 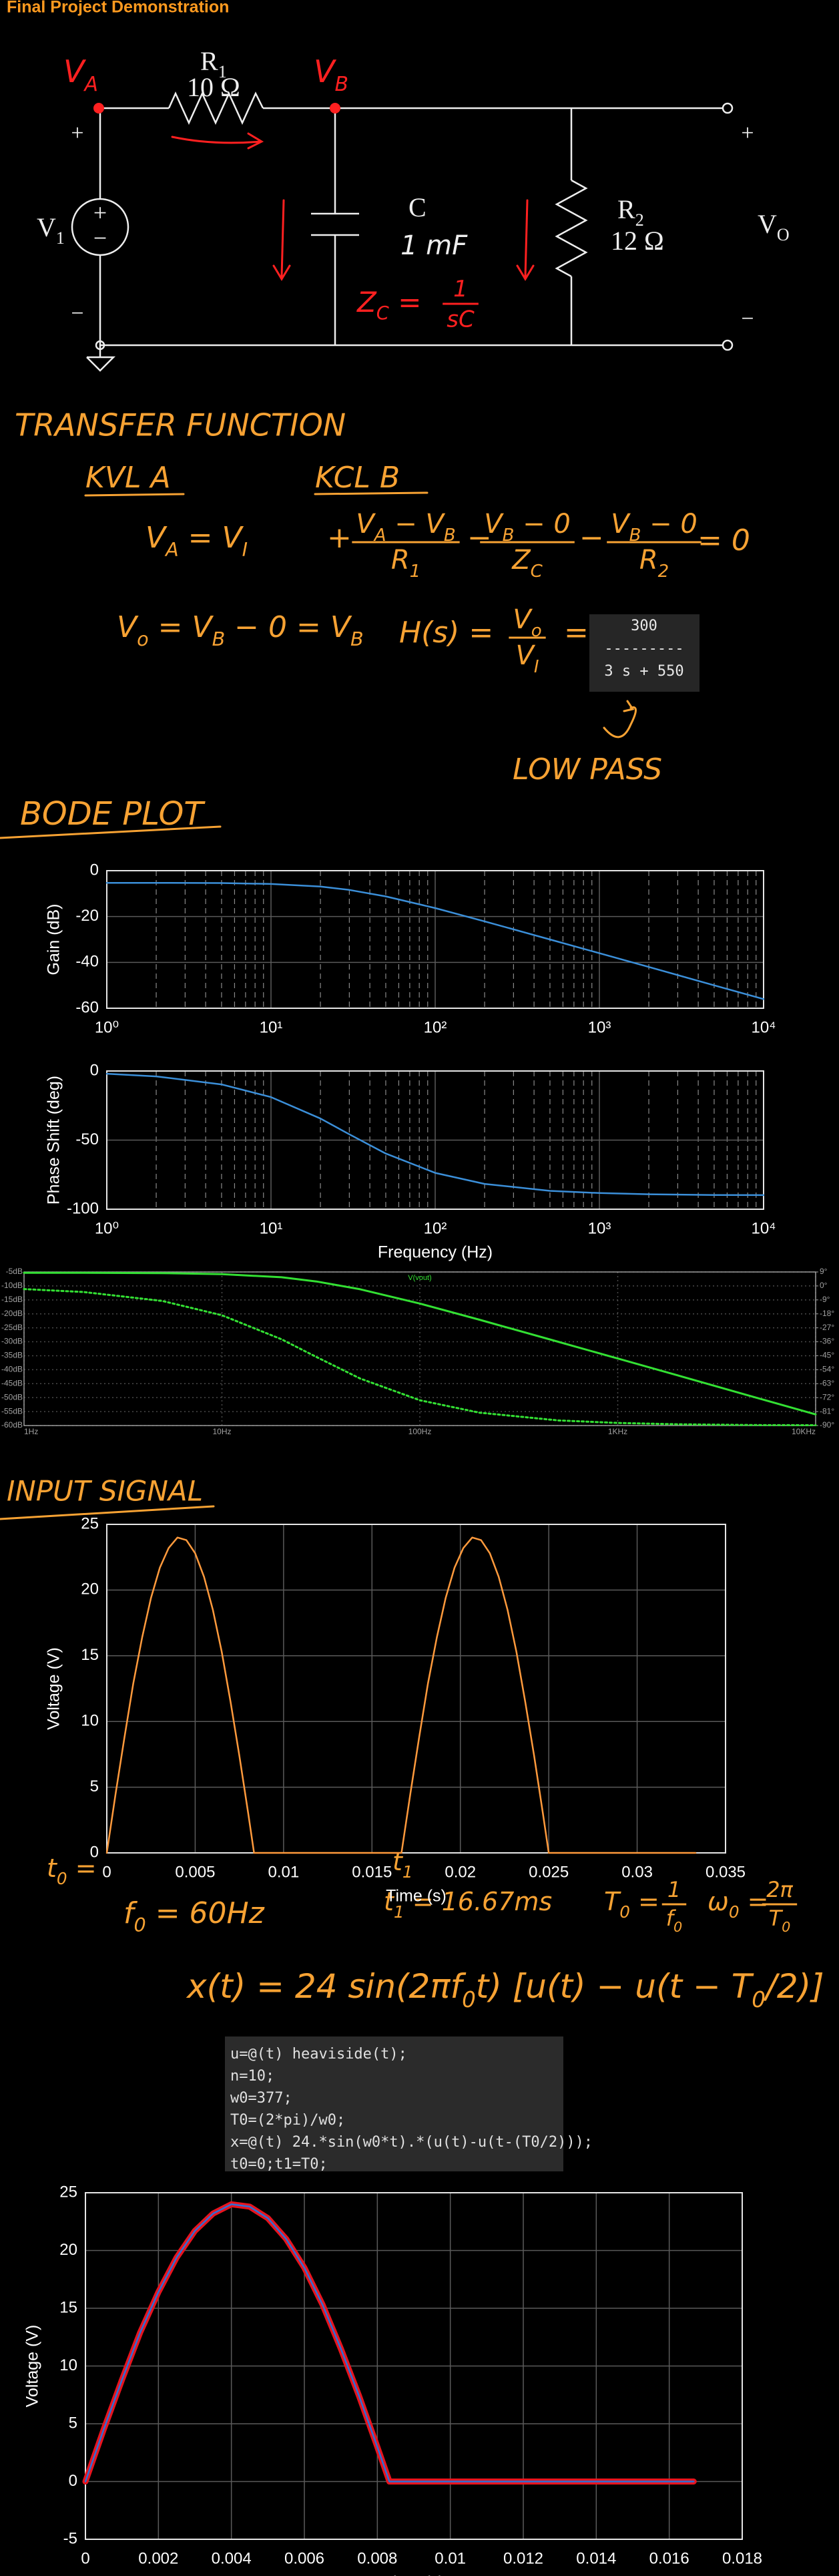 I want to click on note: ω0 =, so click(x=738, y=1905).